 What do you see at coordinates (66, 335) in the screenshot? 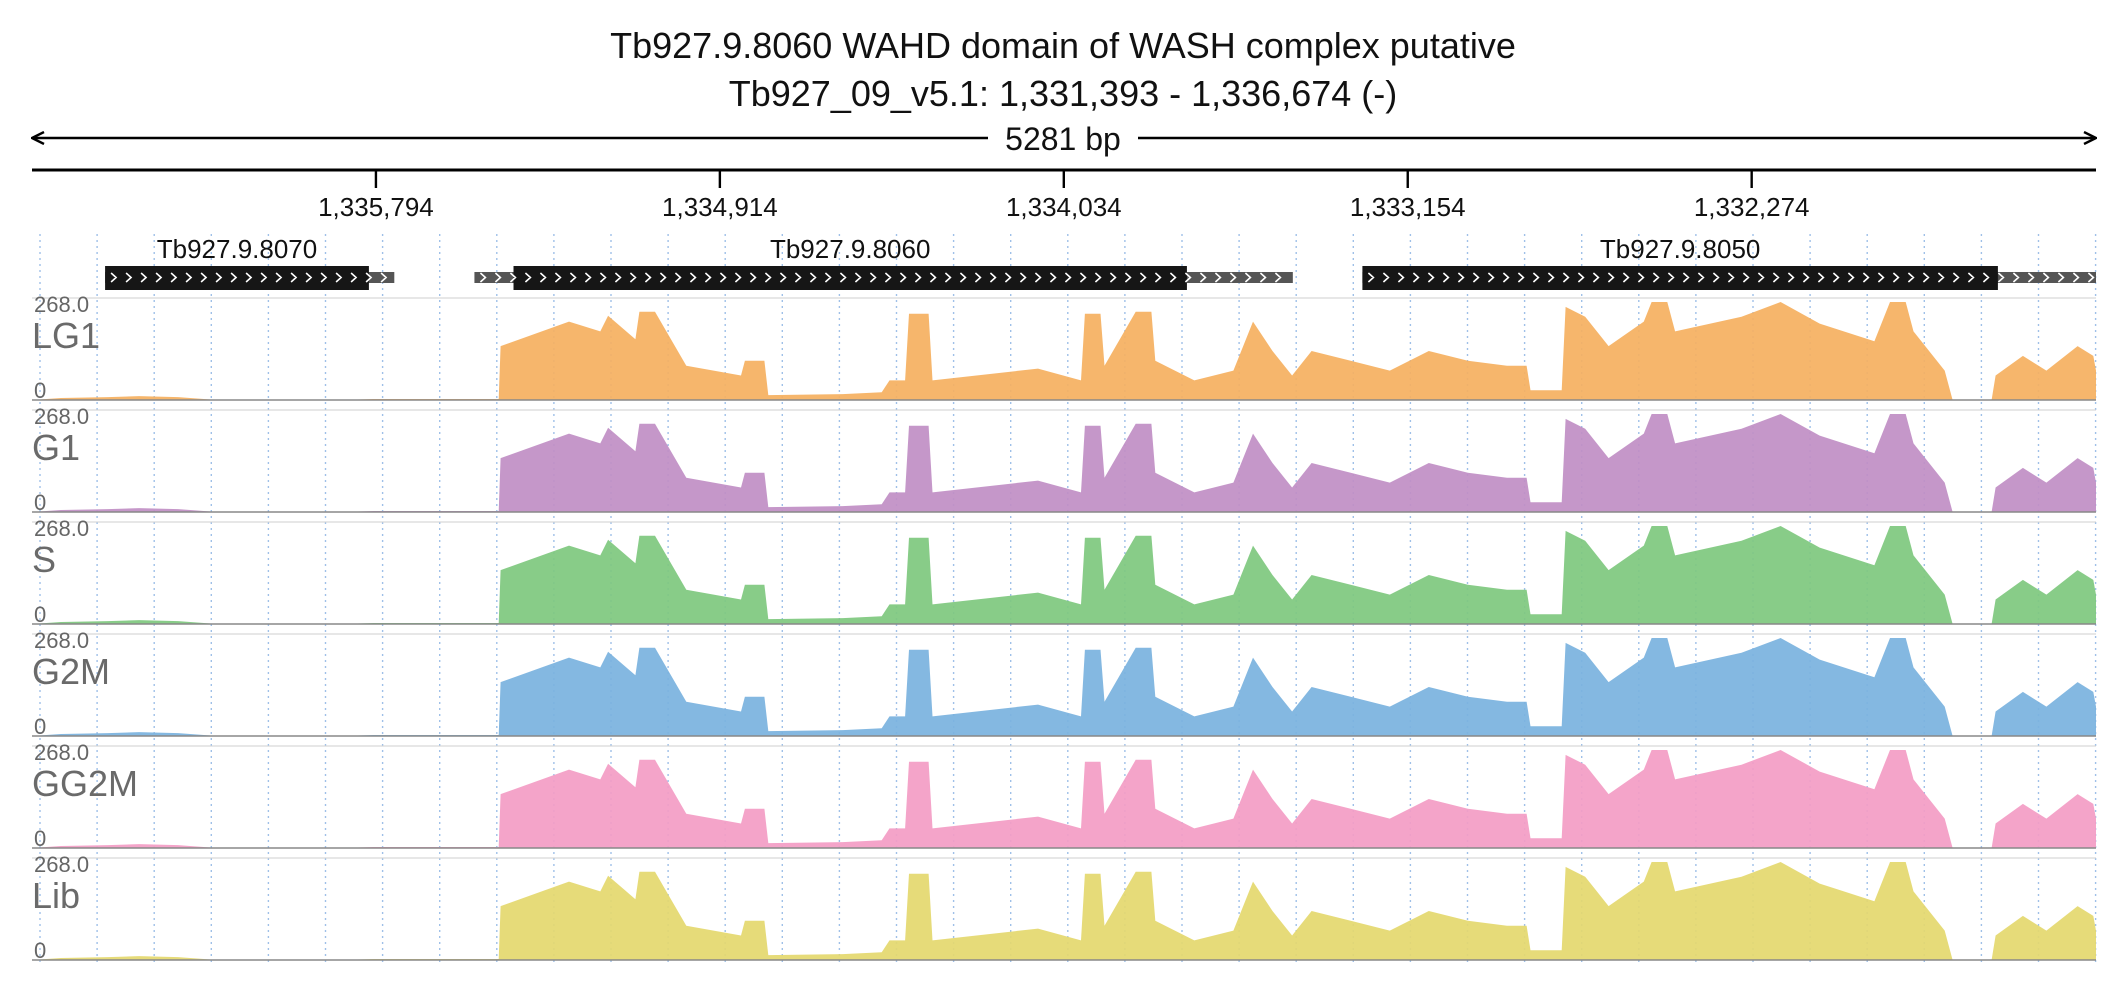
I see `track-name: LG1` at bounding box center [66, 335].